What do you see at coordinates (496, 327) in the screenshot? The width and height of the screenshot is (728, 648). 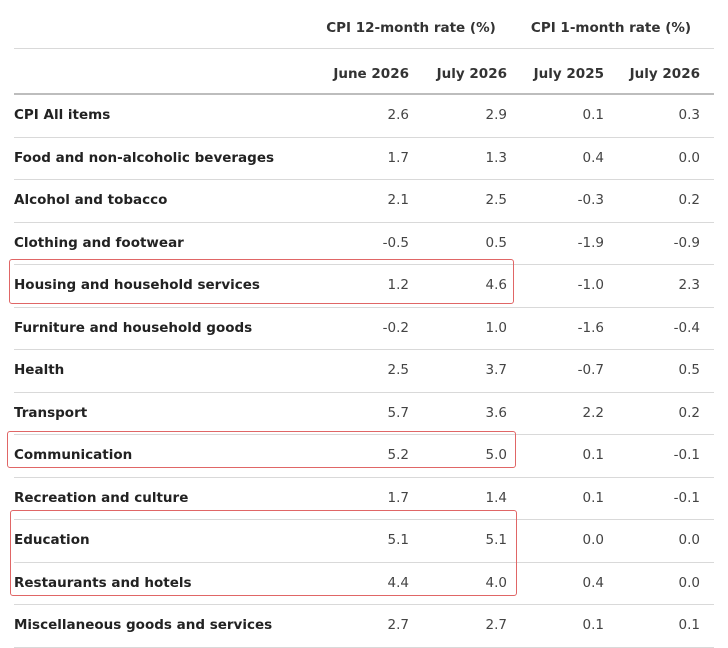 I see `row-value: 1.0` at bounding box center [496, 327].